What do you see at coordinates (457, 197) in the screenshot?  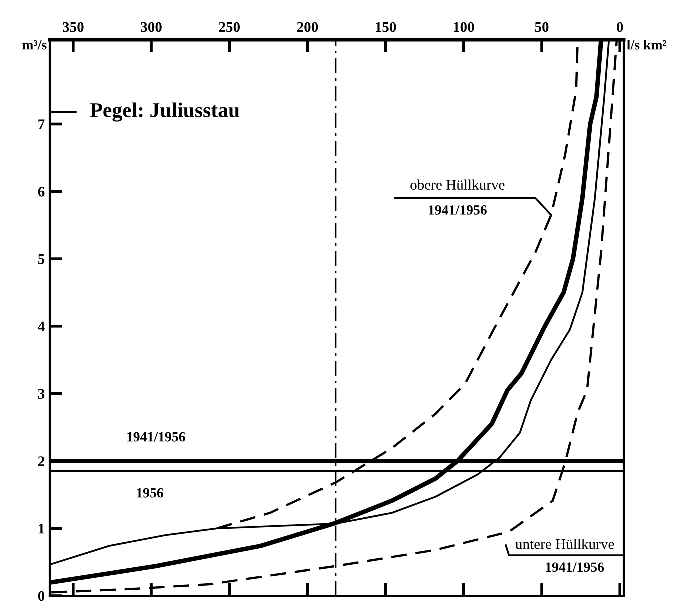 I see `annotation: obere Hüllkurve 1941/1956` at bounding box center [457, 197].